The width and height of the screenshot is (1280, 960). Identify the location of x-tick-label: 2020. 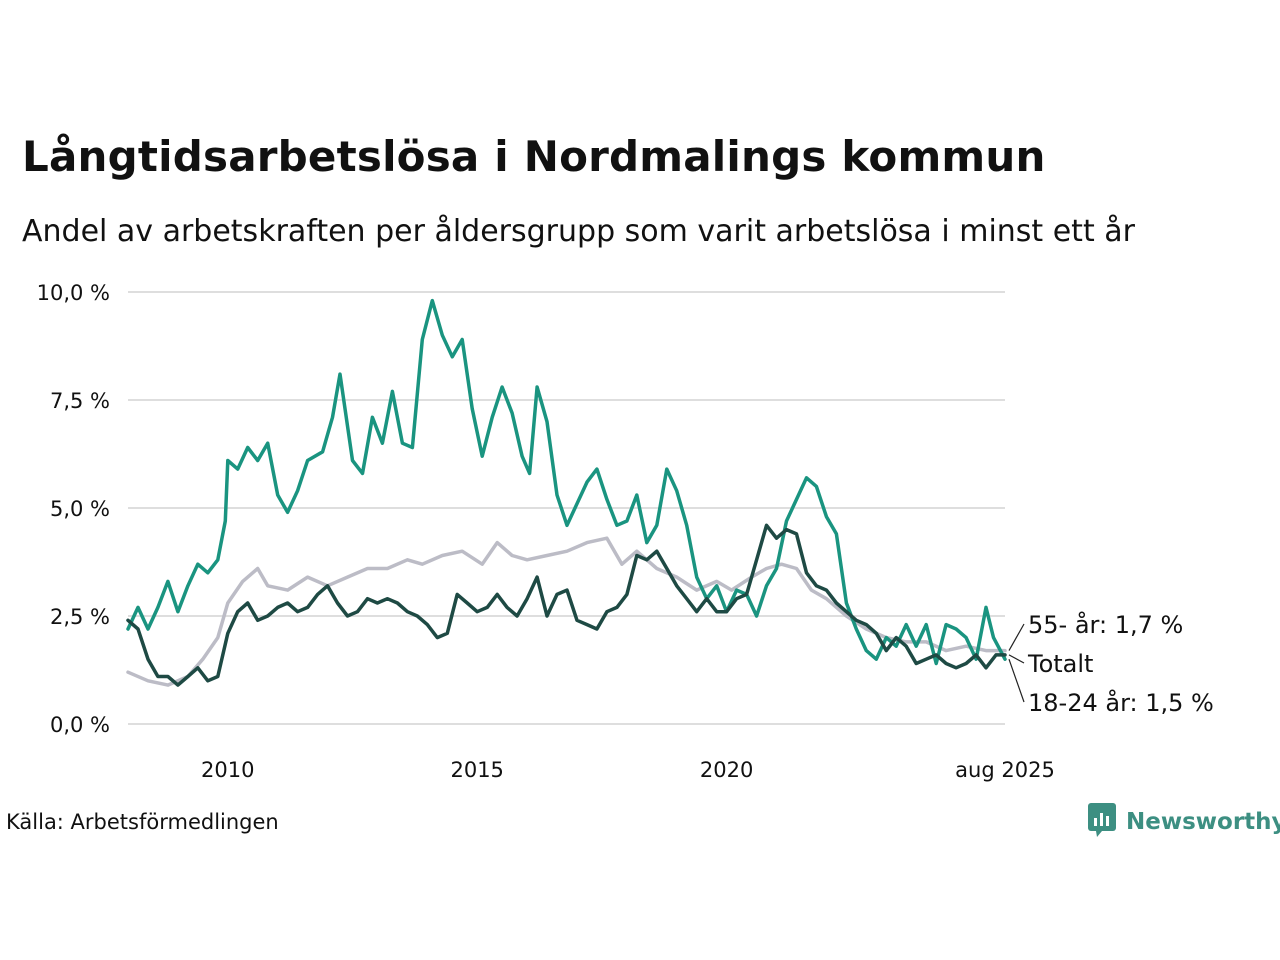
(726, 770).